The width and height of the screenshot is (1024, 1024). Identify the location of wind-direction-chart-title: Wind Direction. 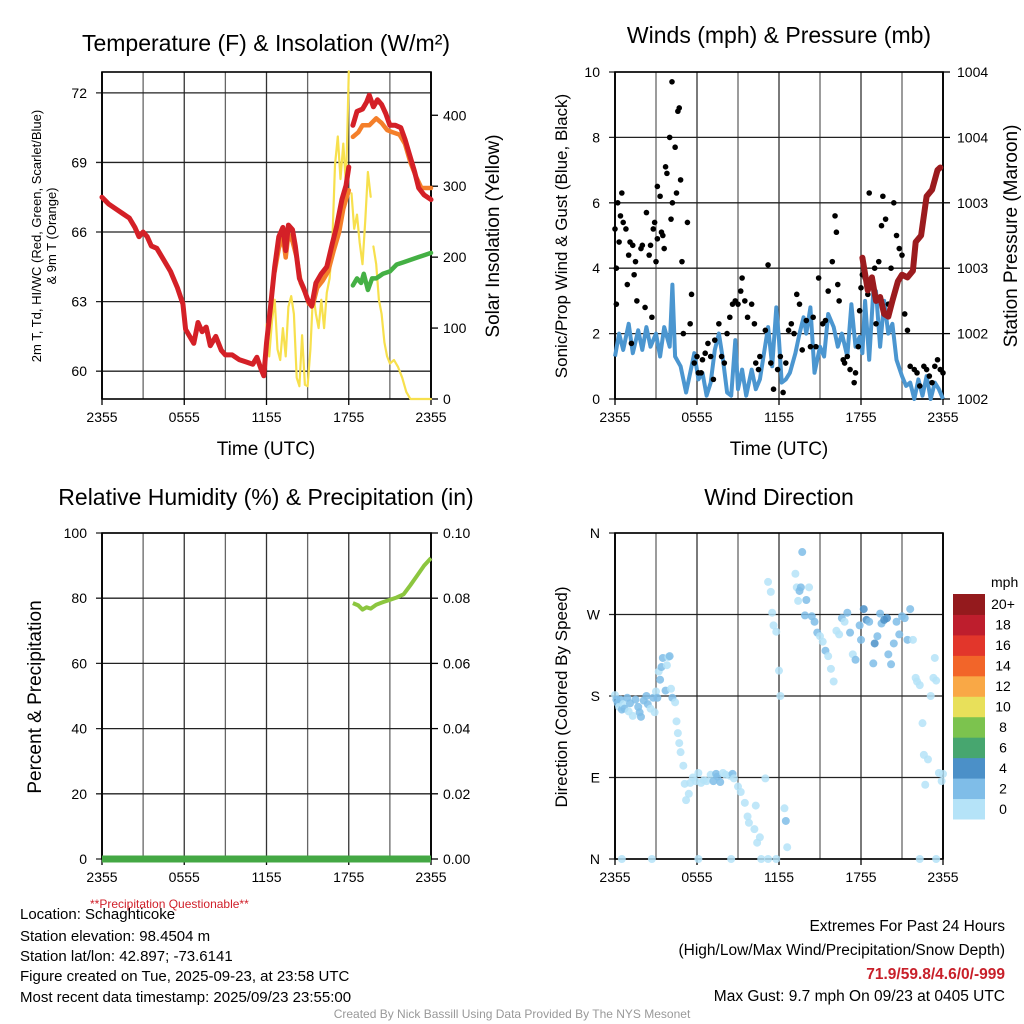
(779, 497).